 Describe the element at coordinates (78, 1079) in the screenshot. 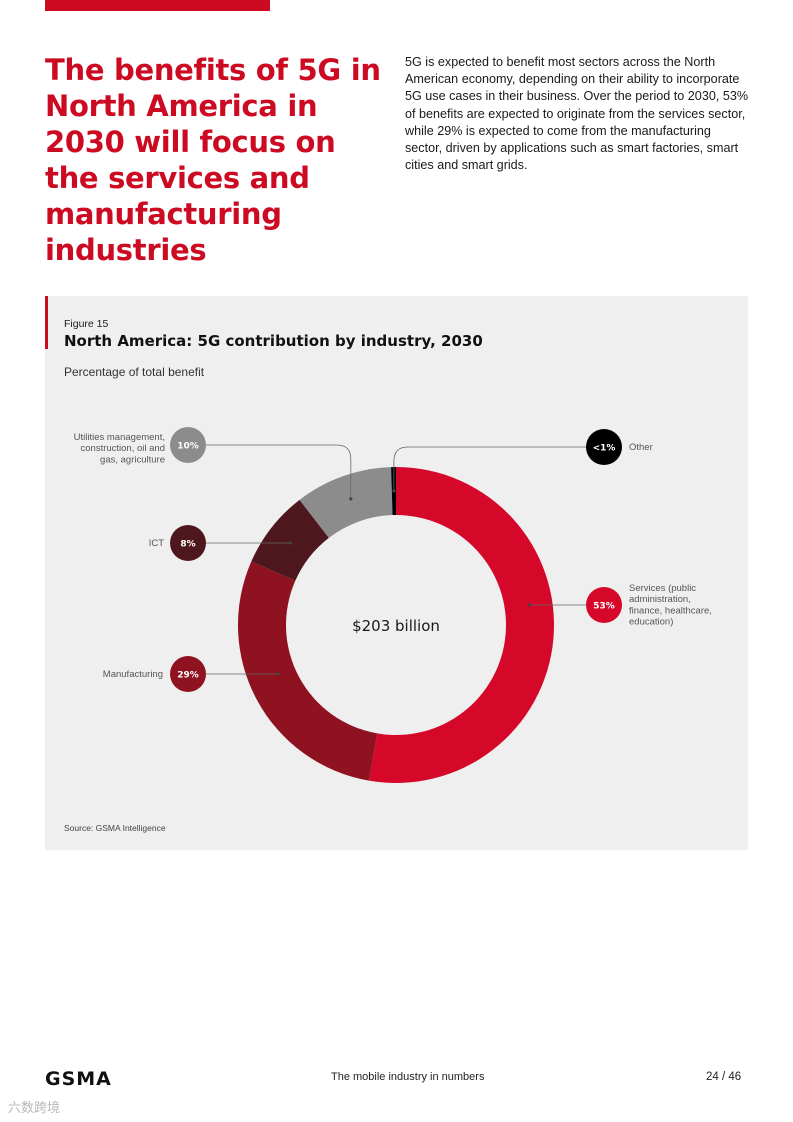

I see `gsma-logo: GSMA` at that location.